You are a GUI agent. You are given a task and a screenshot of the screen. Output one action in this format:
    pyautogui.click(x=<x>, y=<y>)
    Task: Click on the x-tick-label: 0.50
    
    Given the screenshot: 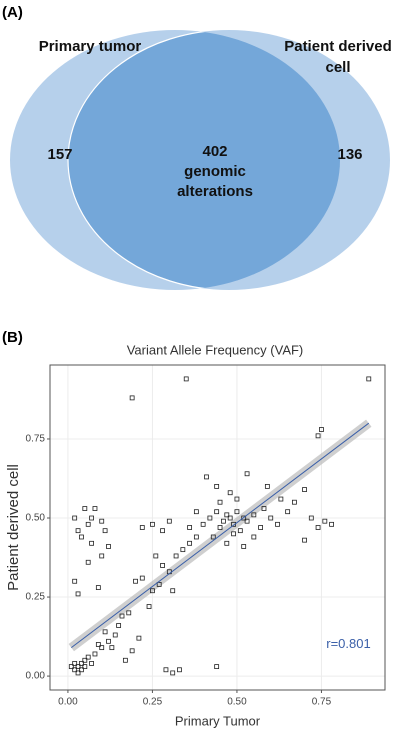 What is the action you would take?
    pyautogui.click(x=237, y=702)
    